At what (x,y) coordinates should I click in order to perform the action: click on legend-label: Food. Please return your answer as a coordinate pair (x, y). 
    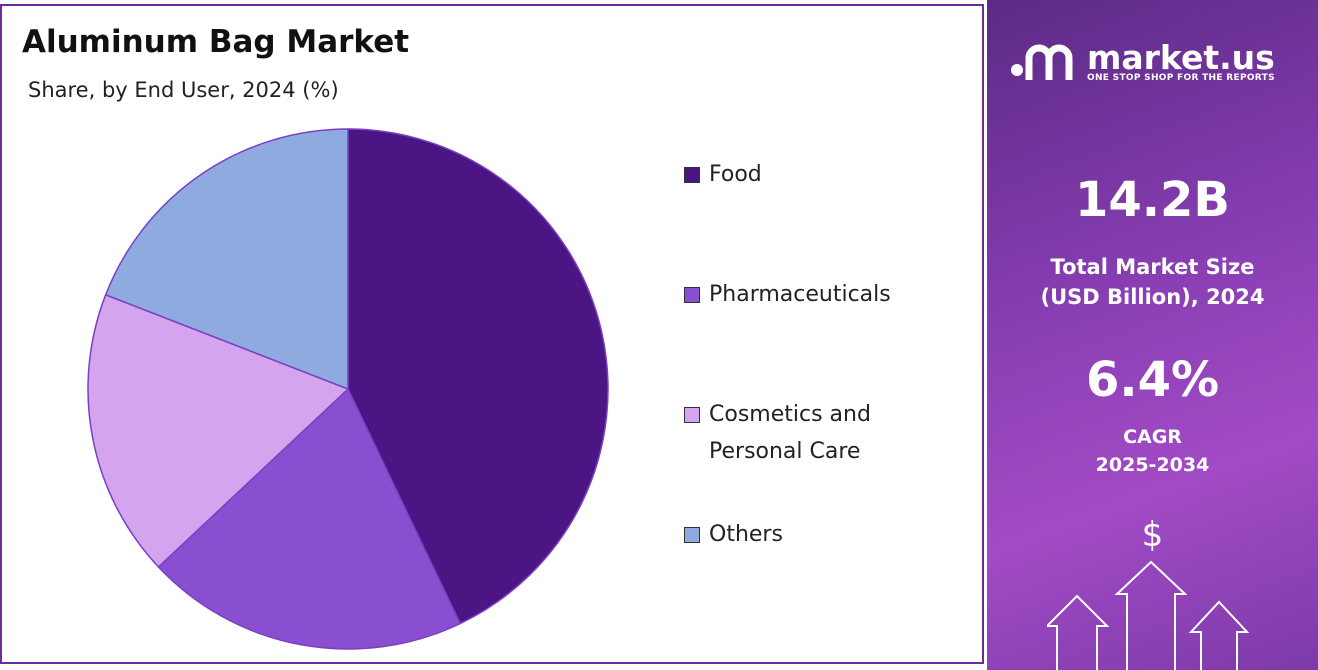
    Looking at the image, I should click on (735, 174).